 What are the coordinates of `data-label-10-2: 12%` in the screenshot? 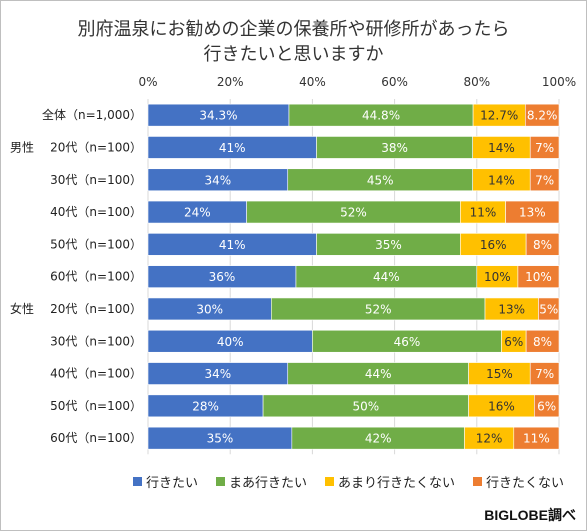 It's located at (489, 439).